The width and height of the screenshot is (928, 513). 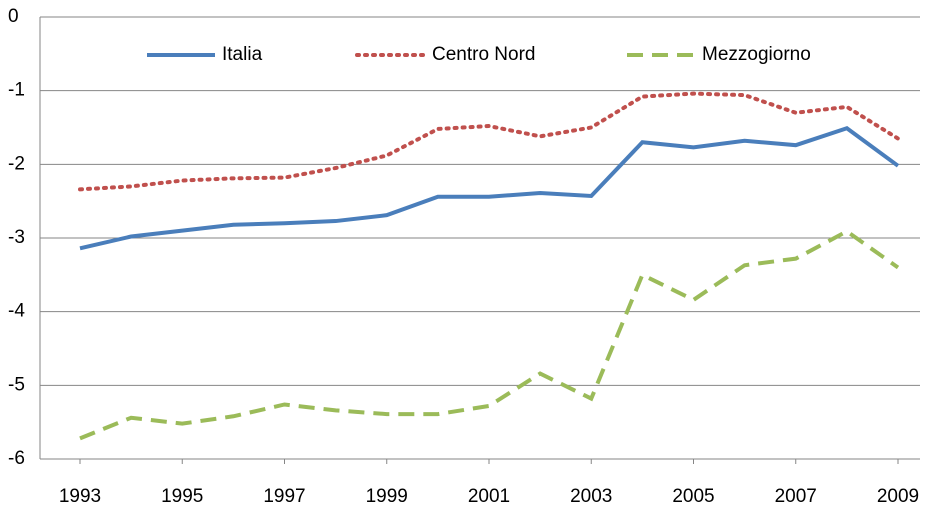 What do you see at coordinates (16, 237) in the screenshot?
I see `y-tick-label: -3` at bounding box center [16, 237].